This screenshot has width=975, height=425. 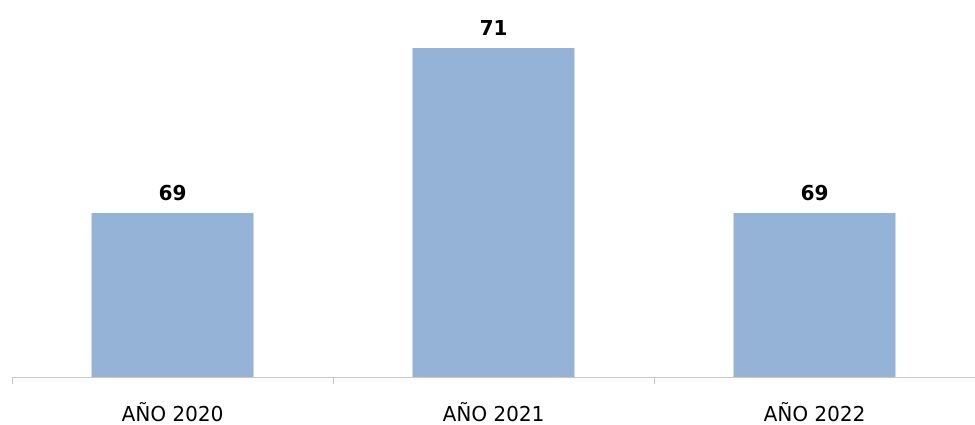 I want to click on category-label-1: AÑO 2020, so click(x=173, y=413).